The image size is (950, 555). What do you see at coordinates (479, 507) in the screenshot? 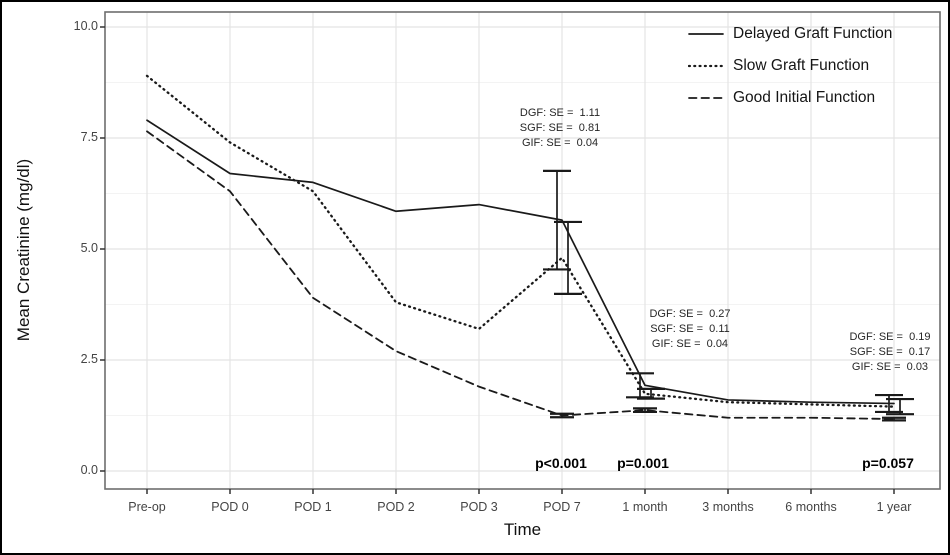
I see `x-tick-label: POD 3` at bounding box center [479, 507].